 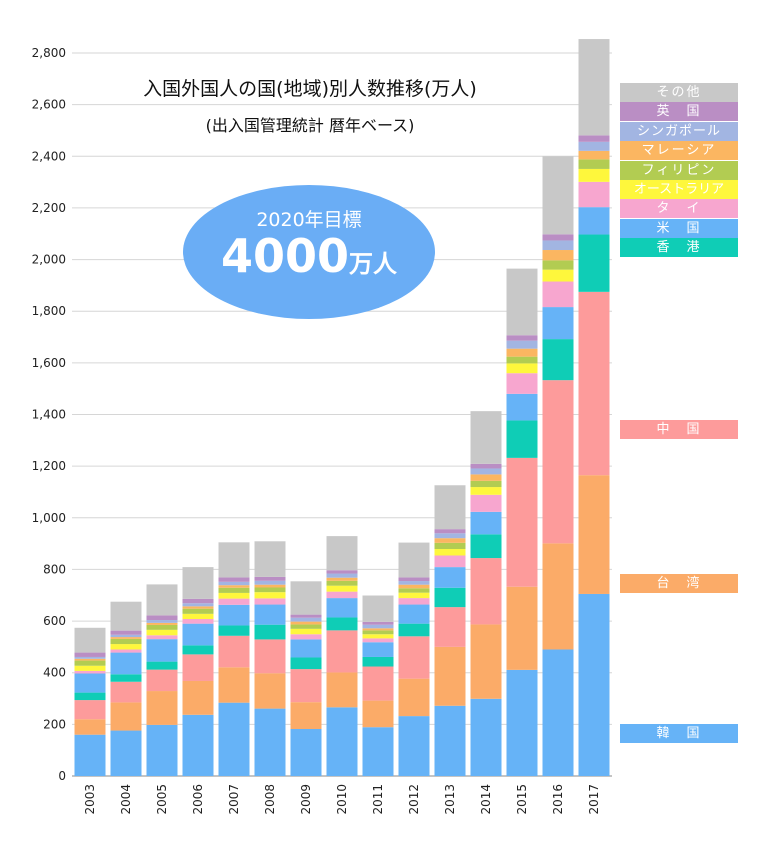 What do you see at coordinates (679, 583) in the screenshot?
I see `legend-item: 台 湾` at bounding box center [679, 583].